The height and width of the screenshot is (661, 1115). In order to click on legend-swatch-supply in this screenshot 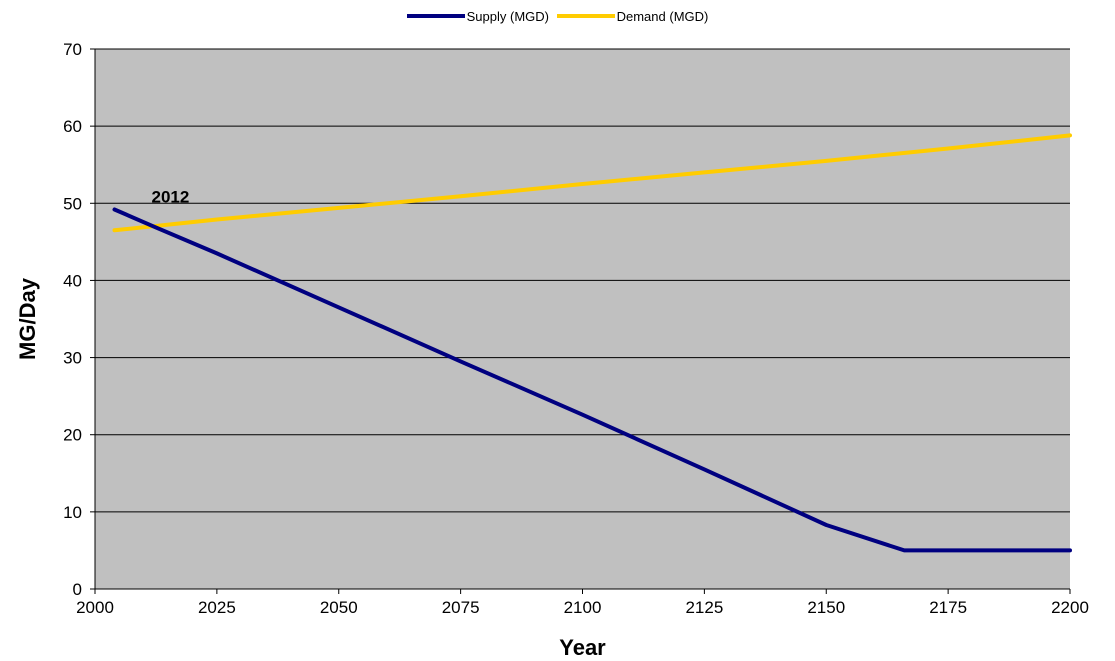, I will do `click(435, 16)`.